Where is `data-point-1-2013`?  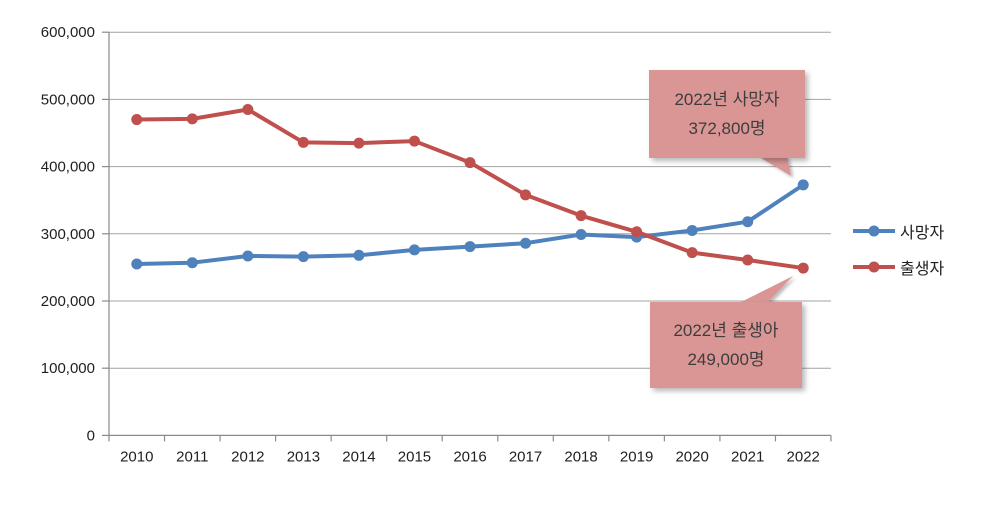
data-point-1-2013 is located at coordinates (303, 142).